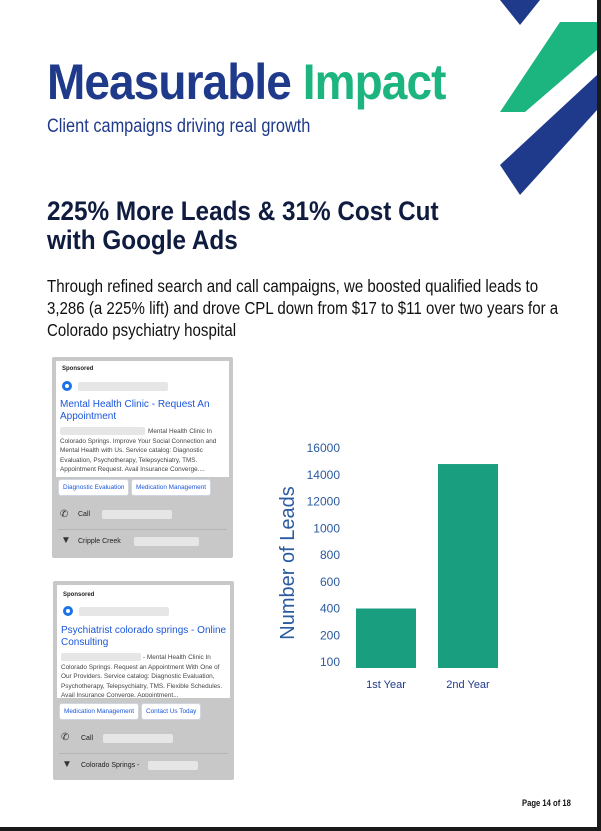 The image size is (601, 831). What do you see at coordinates (330, 635) in the screenshot?
I see `y-tick-label: 200` at bounding box center [330, 635].